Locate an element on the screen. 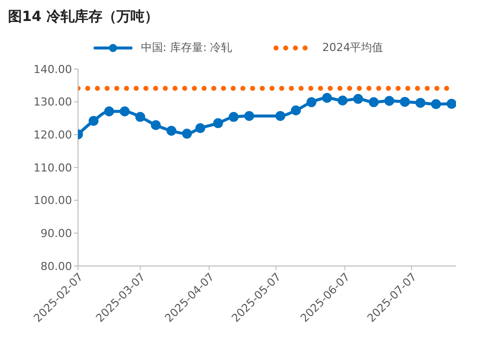 This screenshot has height=344, width=504. chart-title: 图14 冷轧库存（万吨） is located at coordinates (84, 17).